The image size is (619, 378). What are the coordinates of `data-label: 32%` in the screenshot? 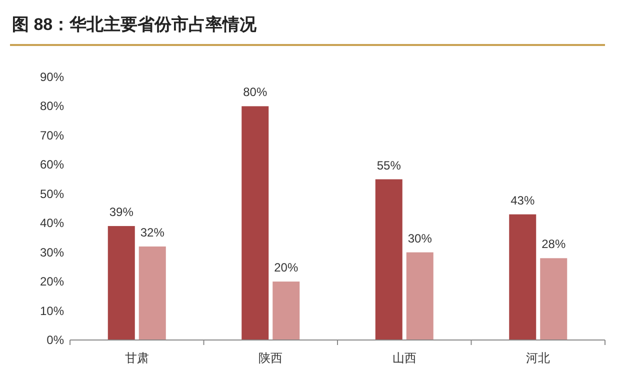 It's located at (152, 232).